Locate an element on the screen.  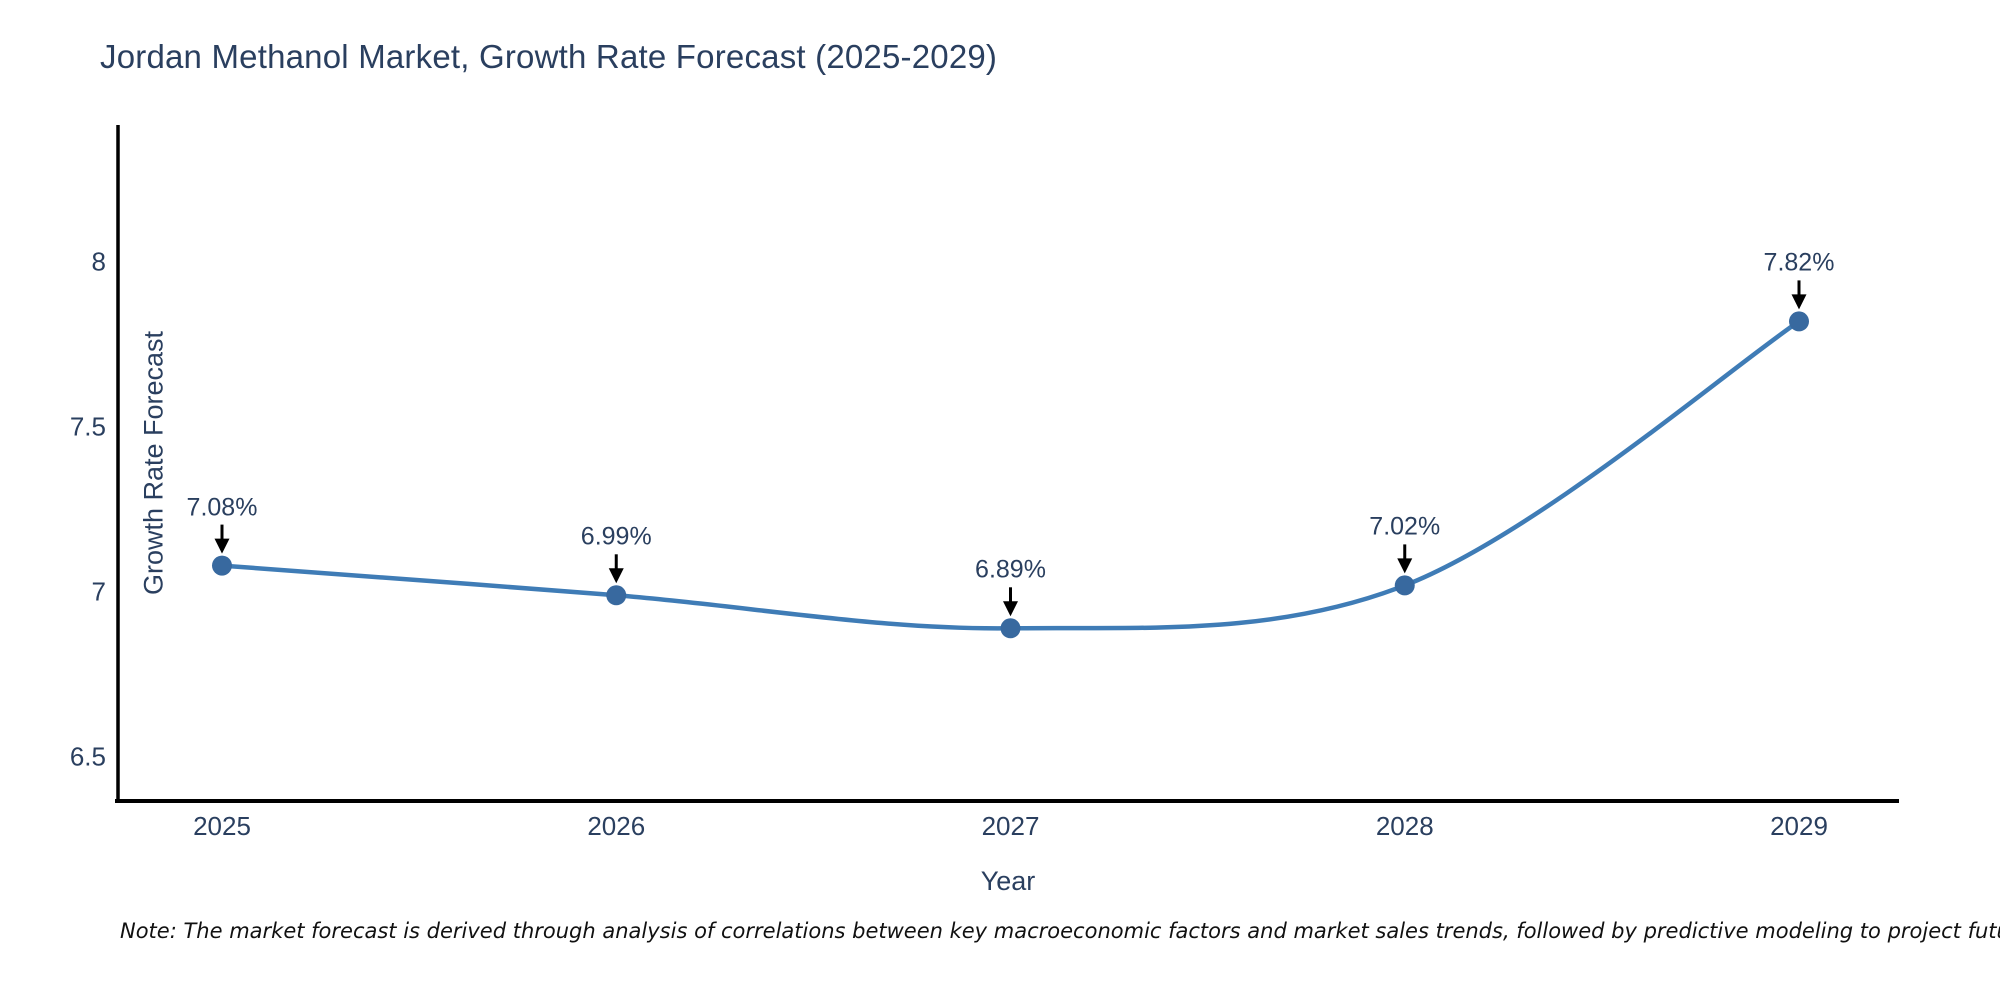
x-tick-label: 2028 is located at coordinates (1404, 826).